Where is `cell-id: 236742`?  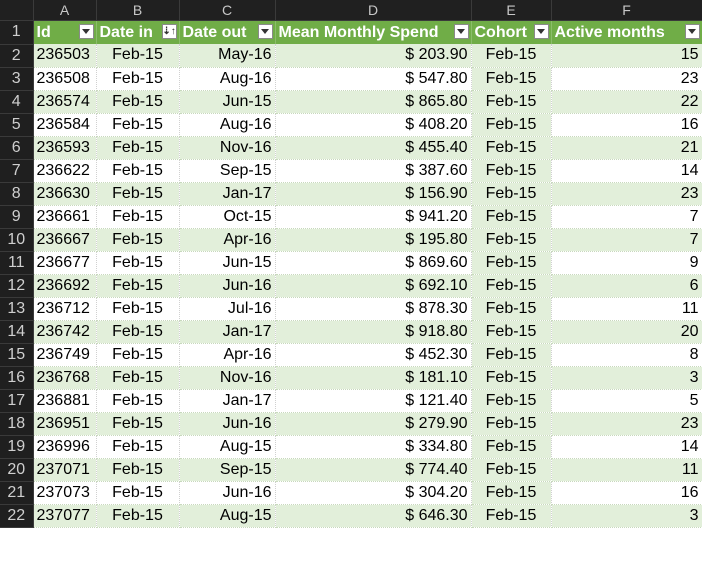
cell-id: 236742 is located at coordinates (65, 332).